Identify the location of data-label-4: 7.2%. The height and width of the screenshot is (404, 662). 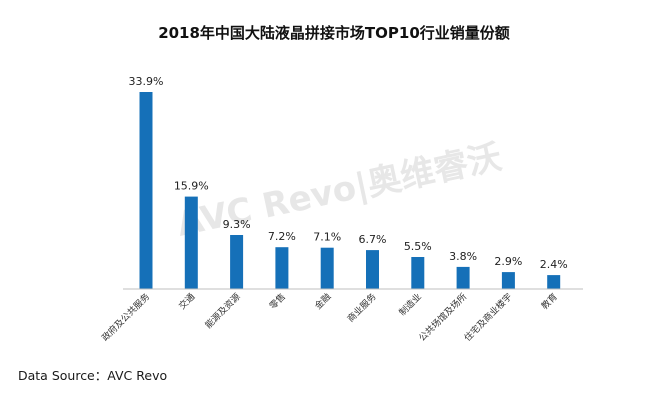
(282, 236).